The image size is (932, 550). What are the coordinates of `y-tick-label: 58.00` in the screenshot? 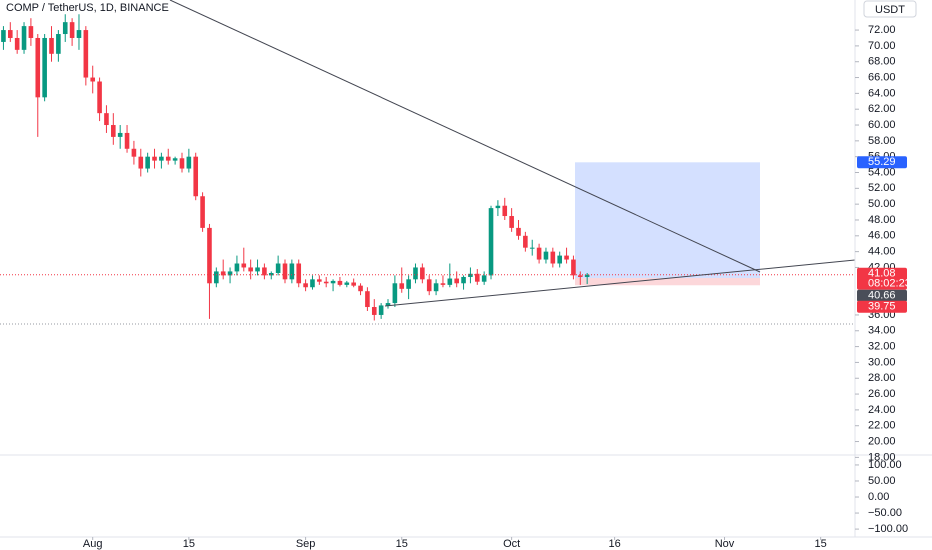 It's located at (882, 141).